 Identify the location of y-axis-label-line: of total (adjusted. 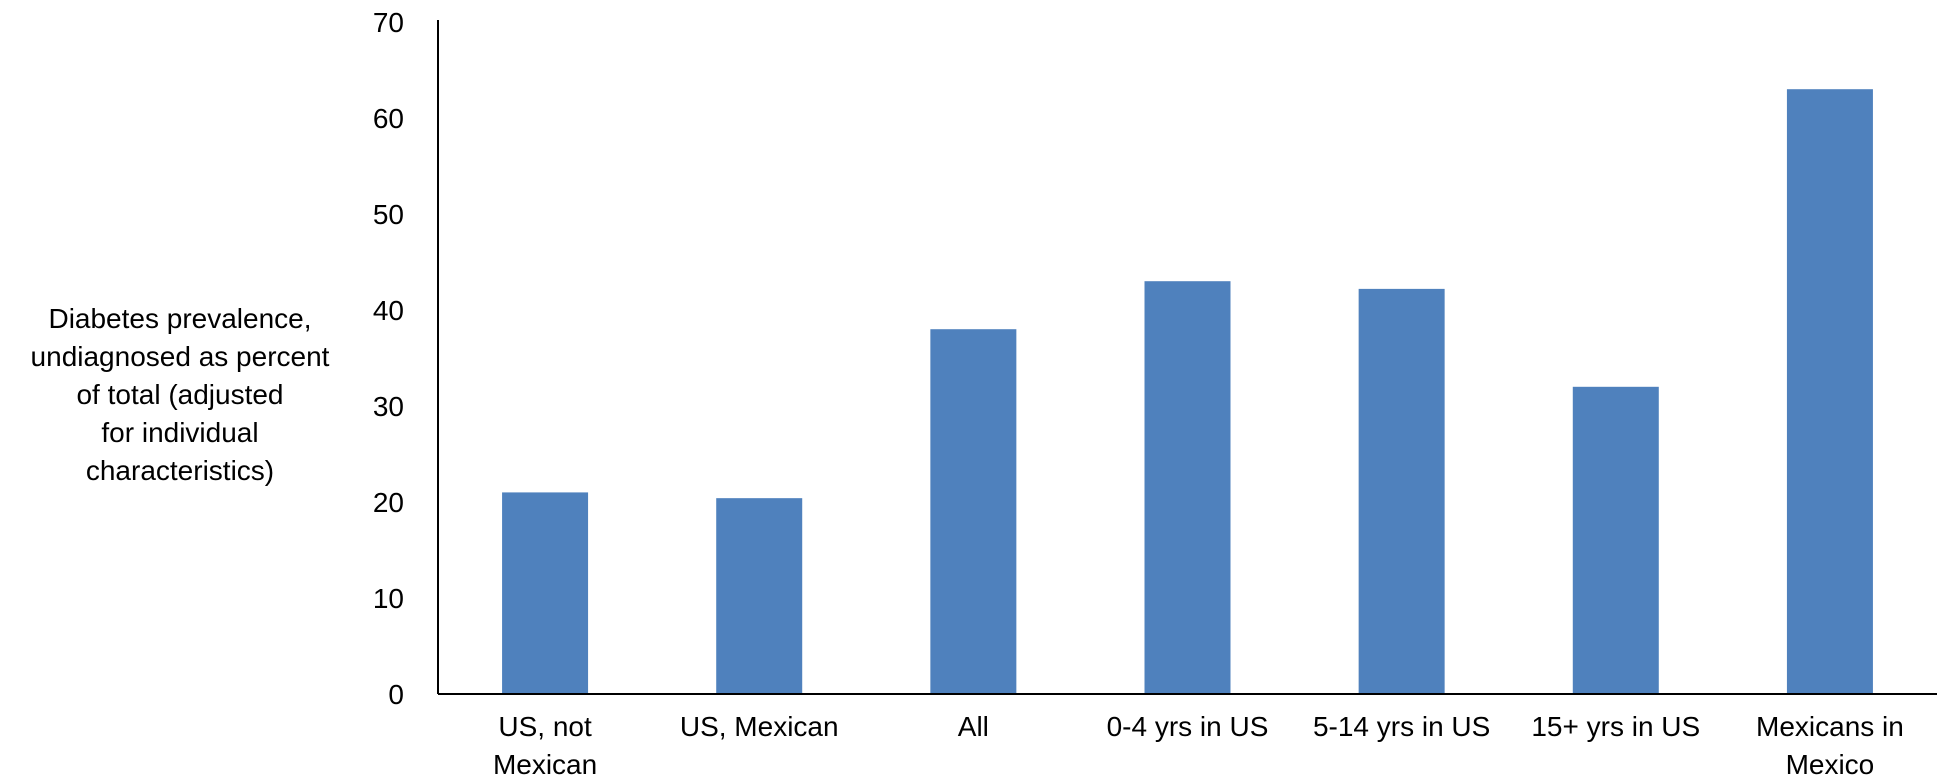
(180, 394).